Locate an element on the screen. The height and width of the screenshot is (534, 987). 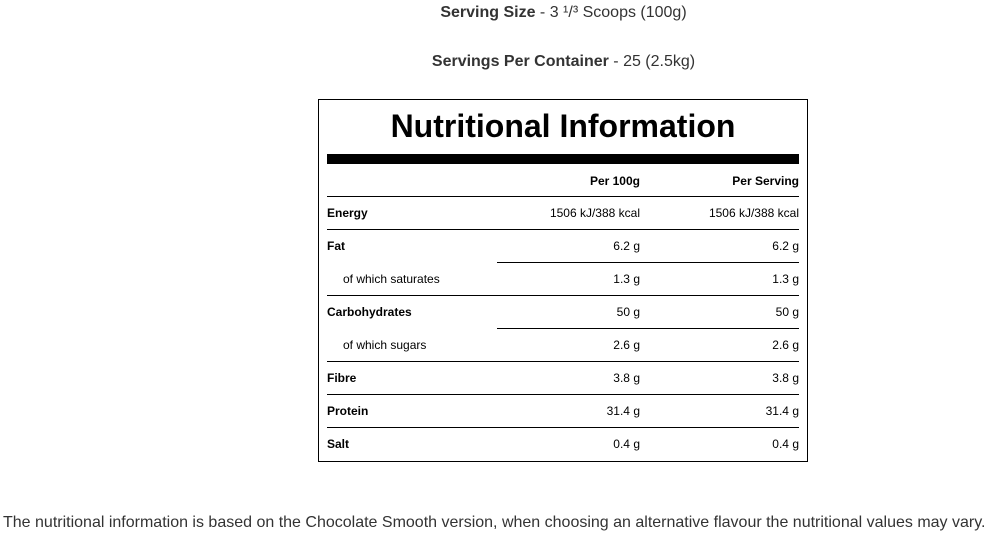
row-label: of which saturates is located at coordinates (391, 279).